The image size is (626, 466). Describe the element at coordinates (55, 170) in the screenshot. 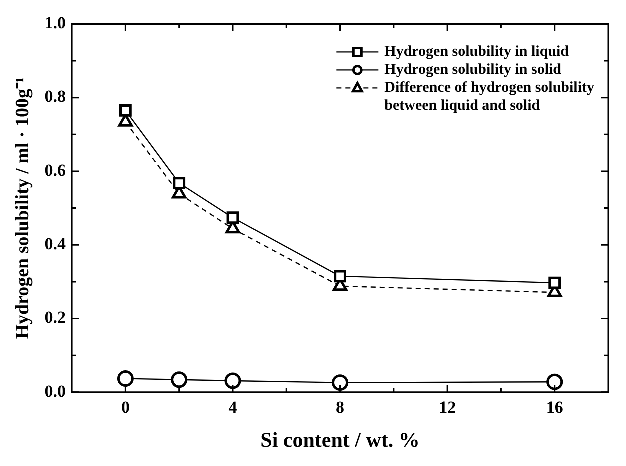

I see `y-tick-label: 0.6` at that location.